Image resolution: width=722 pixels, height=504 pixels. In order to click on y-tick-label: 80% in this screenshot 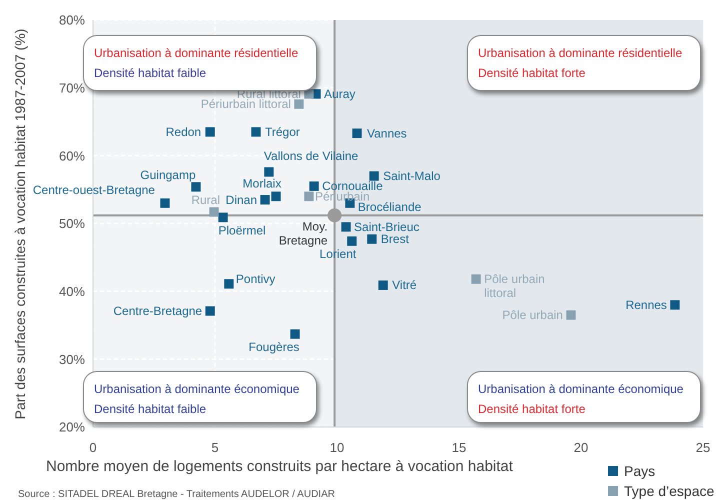, I will do `click(72, 20)`.